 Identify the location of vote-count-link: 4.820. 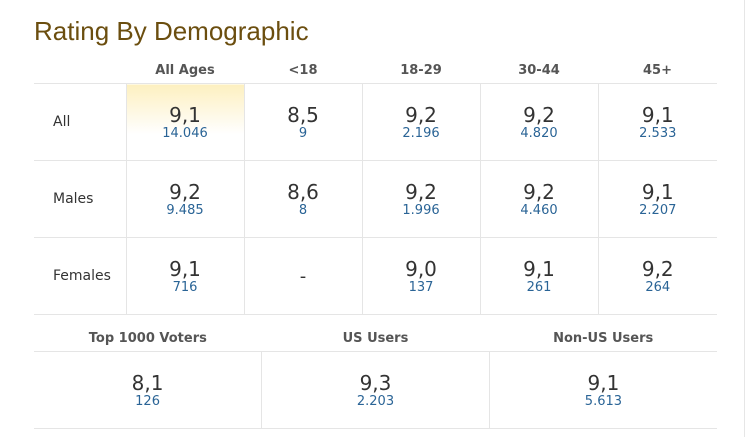
(539, 133).